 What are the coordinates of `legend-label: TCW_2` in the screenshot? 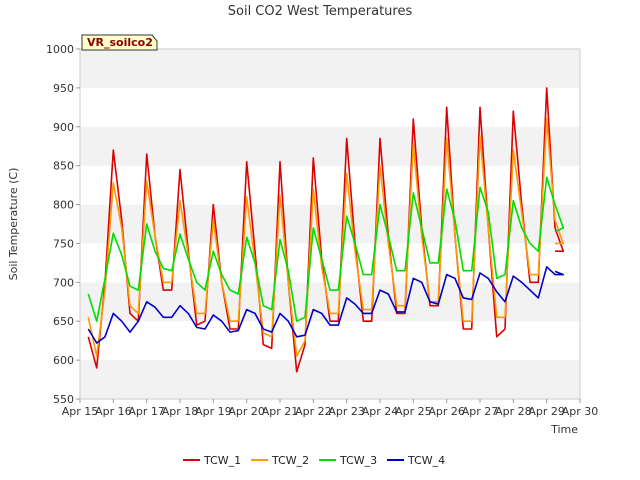 It's located at (290, 460).